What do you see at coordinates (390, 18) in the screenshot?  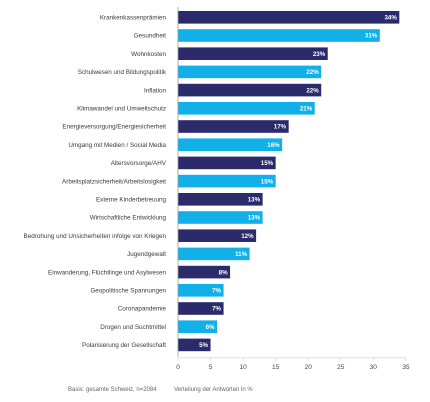 I see `bar-value-label: 34%` at bounding box center [390, 18].